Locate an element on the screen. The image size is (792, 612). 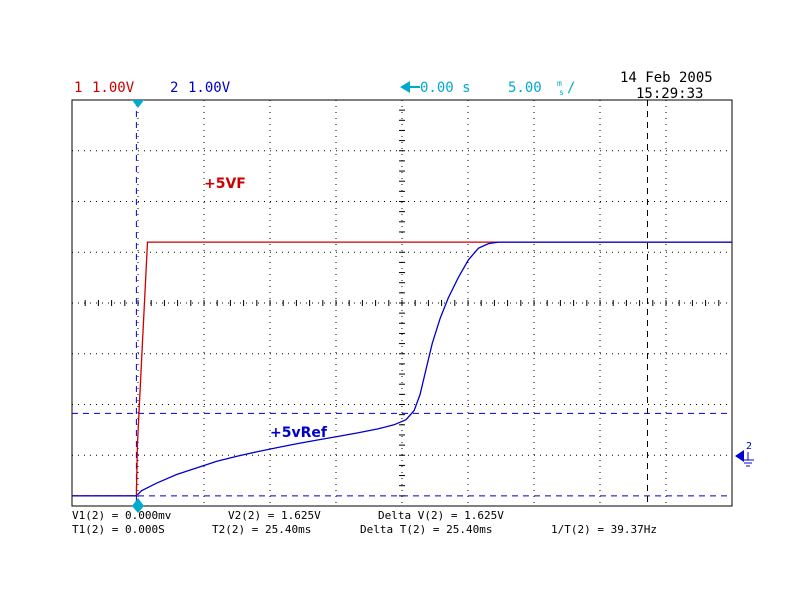
trigger-slope: / is located at coordinates (571, 88).